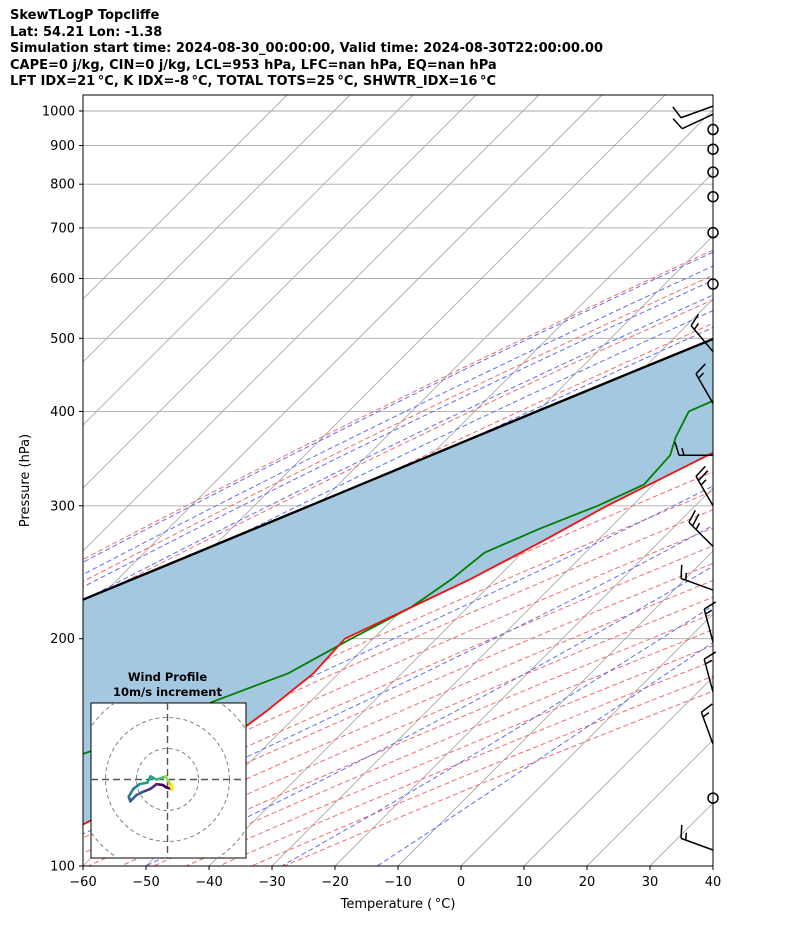 This screenshot has width=794, height=937. Describe the element at coordinates (58, 111) in the screenshot. I see `y-tick-label: 1000` at that location.